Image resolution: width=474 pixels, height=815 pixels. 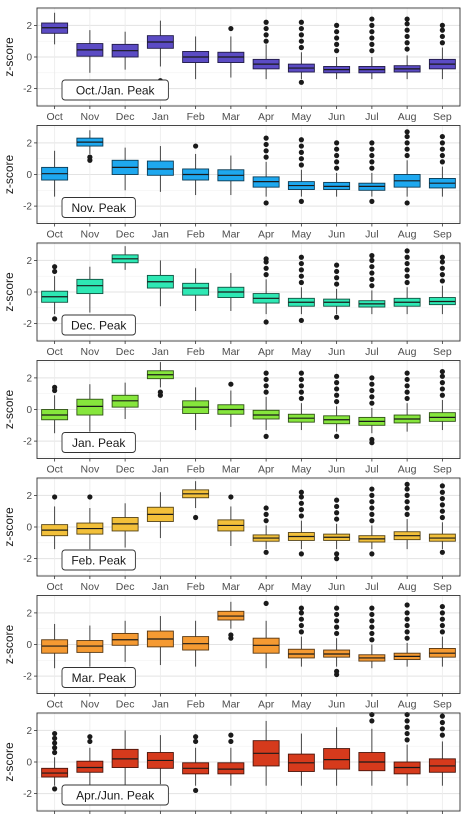 What do you see at coordinates (9, 527) in the screenshot?
I see `y-axis-label: z-score` at bounding box center [9, 527].